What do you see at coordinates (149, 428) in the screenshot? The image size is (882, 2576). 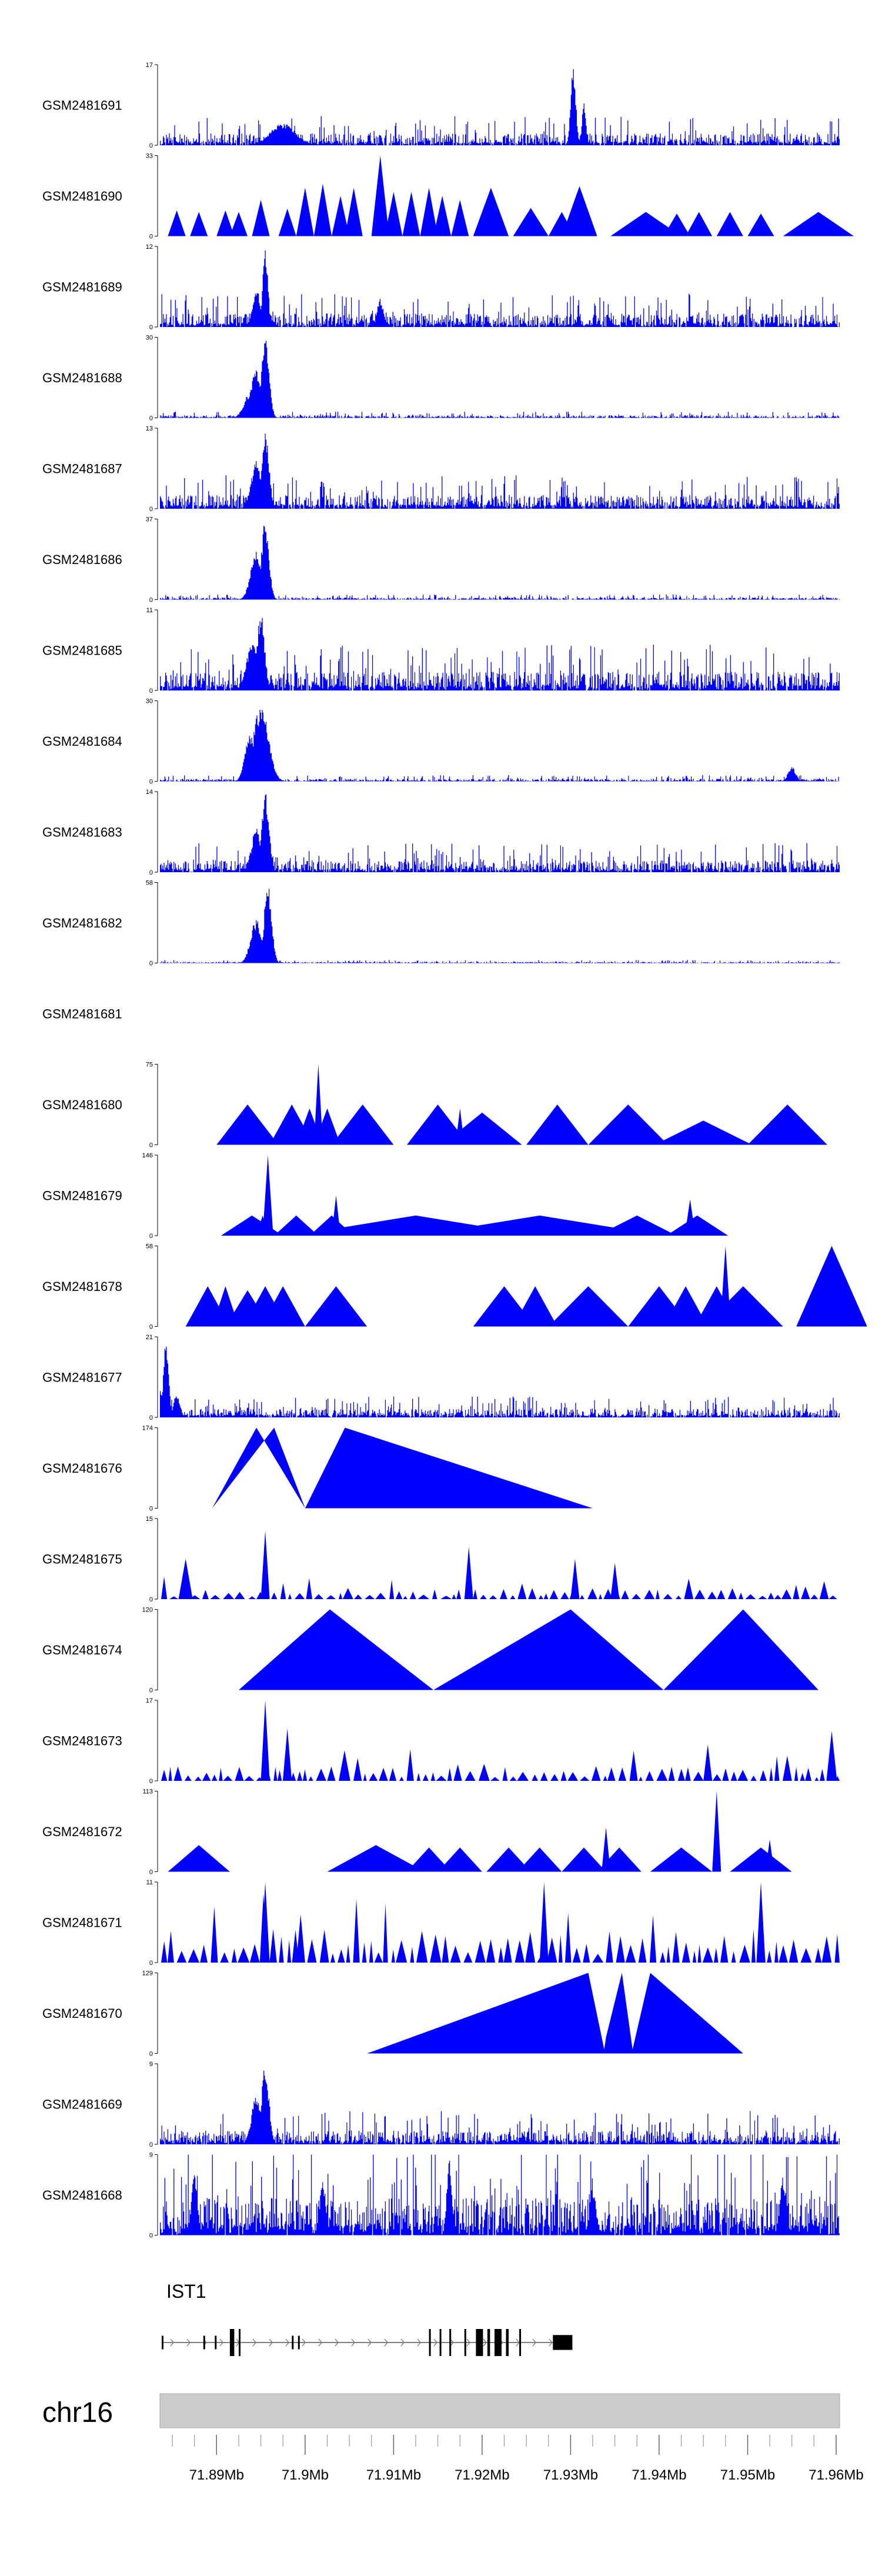 I see `y-axis-max-label: 13` at bounding box center [149, 428].